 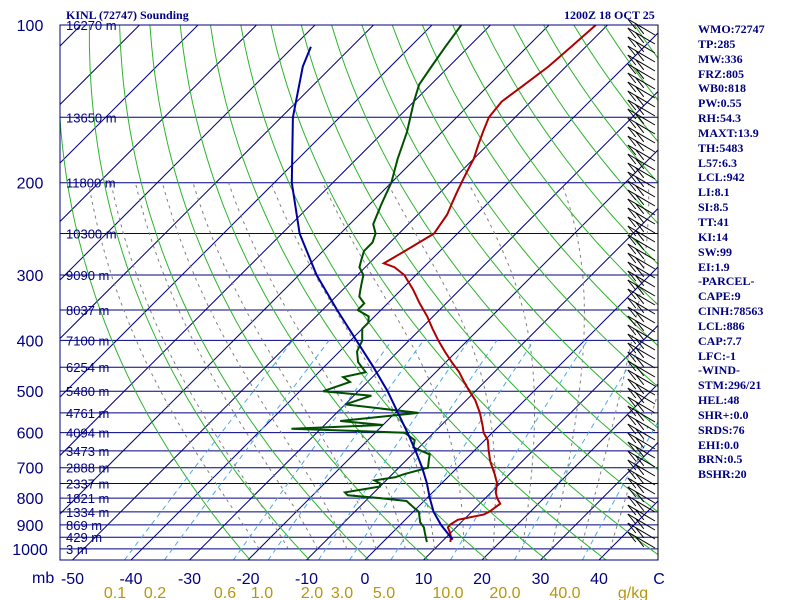 I want to click on height-label: 7100 m, so click(x=87, y=340).